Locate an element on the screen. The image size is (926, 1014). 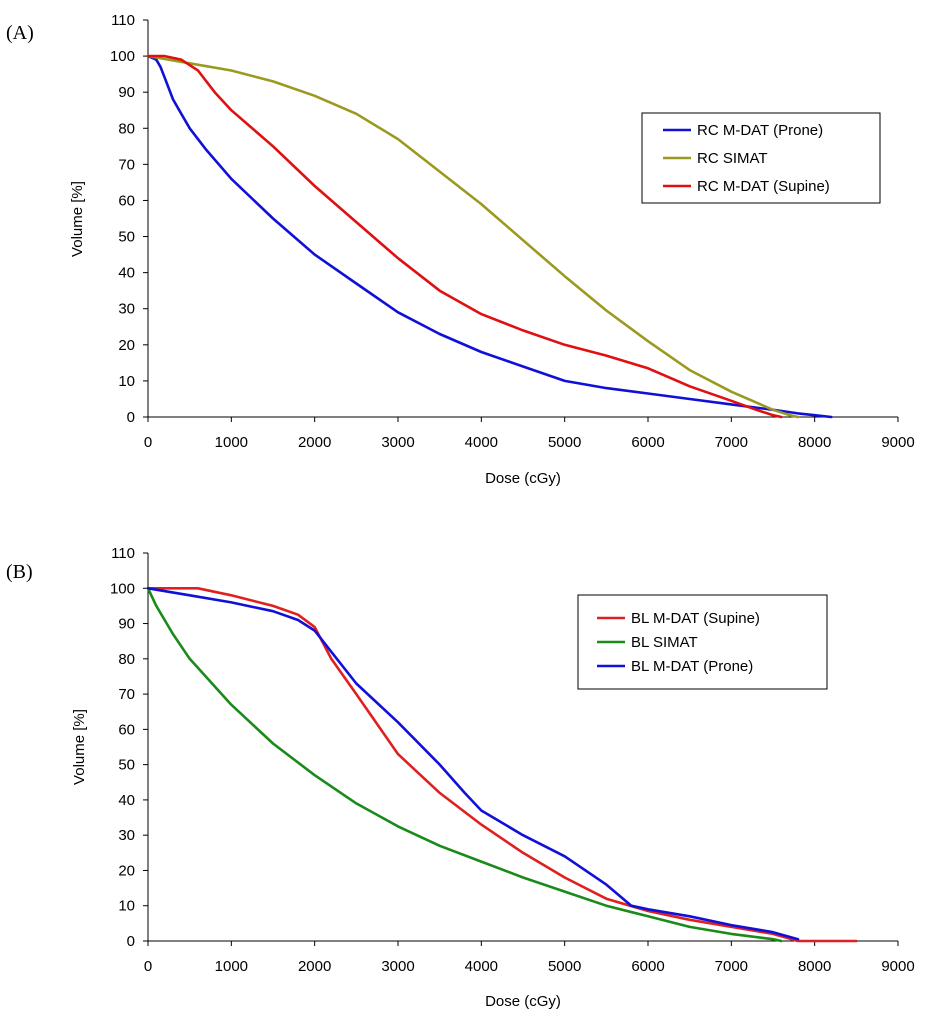
legend-entry-label: BL M-DAT (Prone) is located at coordinates (692, 666).